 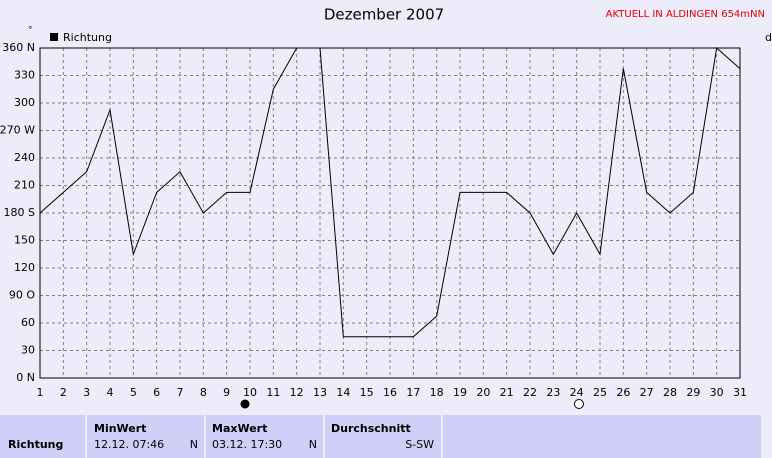 What do you see at coordinates (717, 392) in the screenshot?
I see `x-tick-label: 30` at bounding box center [717, 392].